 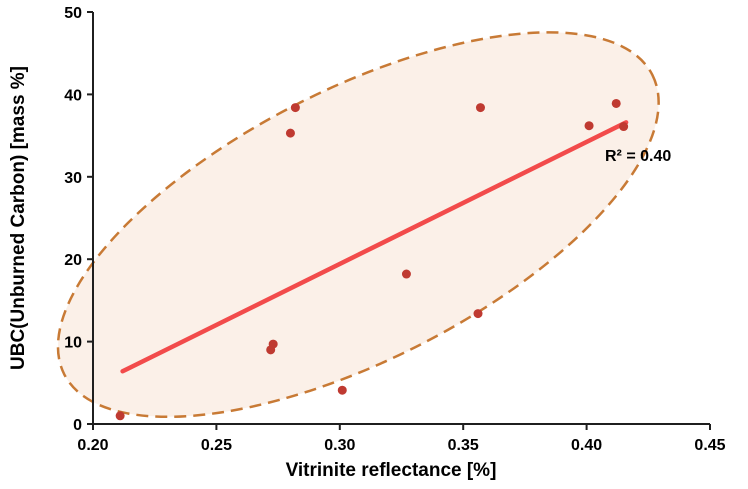 I want to click on x-tick-label: 0.25, so click(x=216, y=445).